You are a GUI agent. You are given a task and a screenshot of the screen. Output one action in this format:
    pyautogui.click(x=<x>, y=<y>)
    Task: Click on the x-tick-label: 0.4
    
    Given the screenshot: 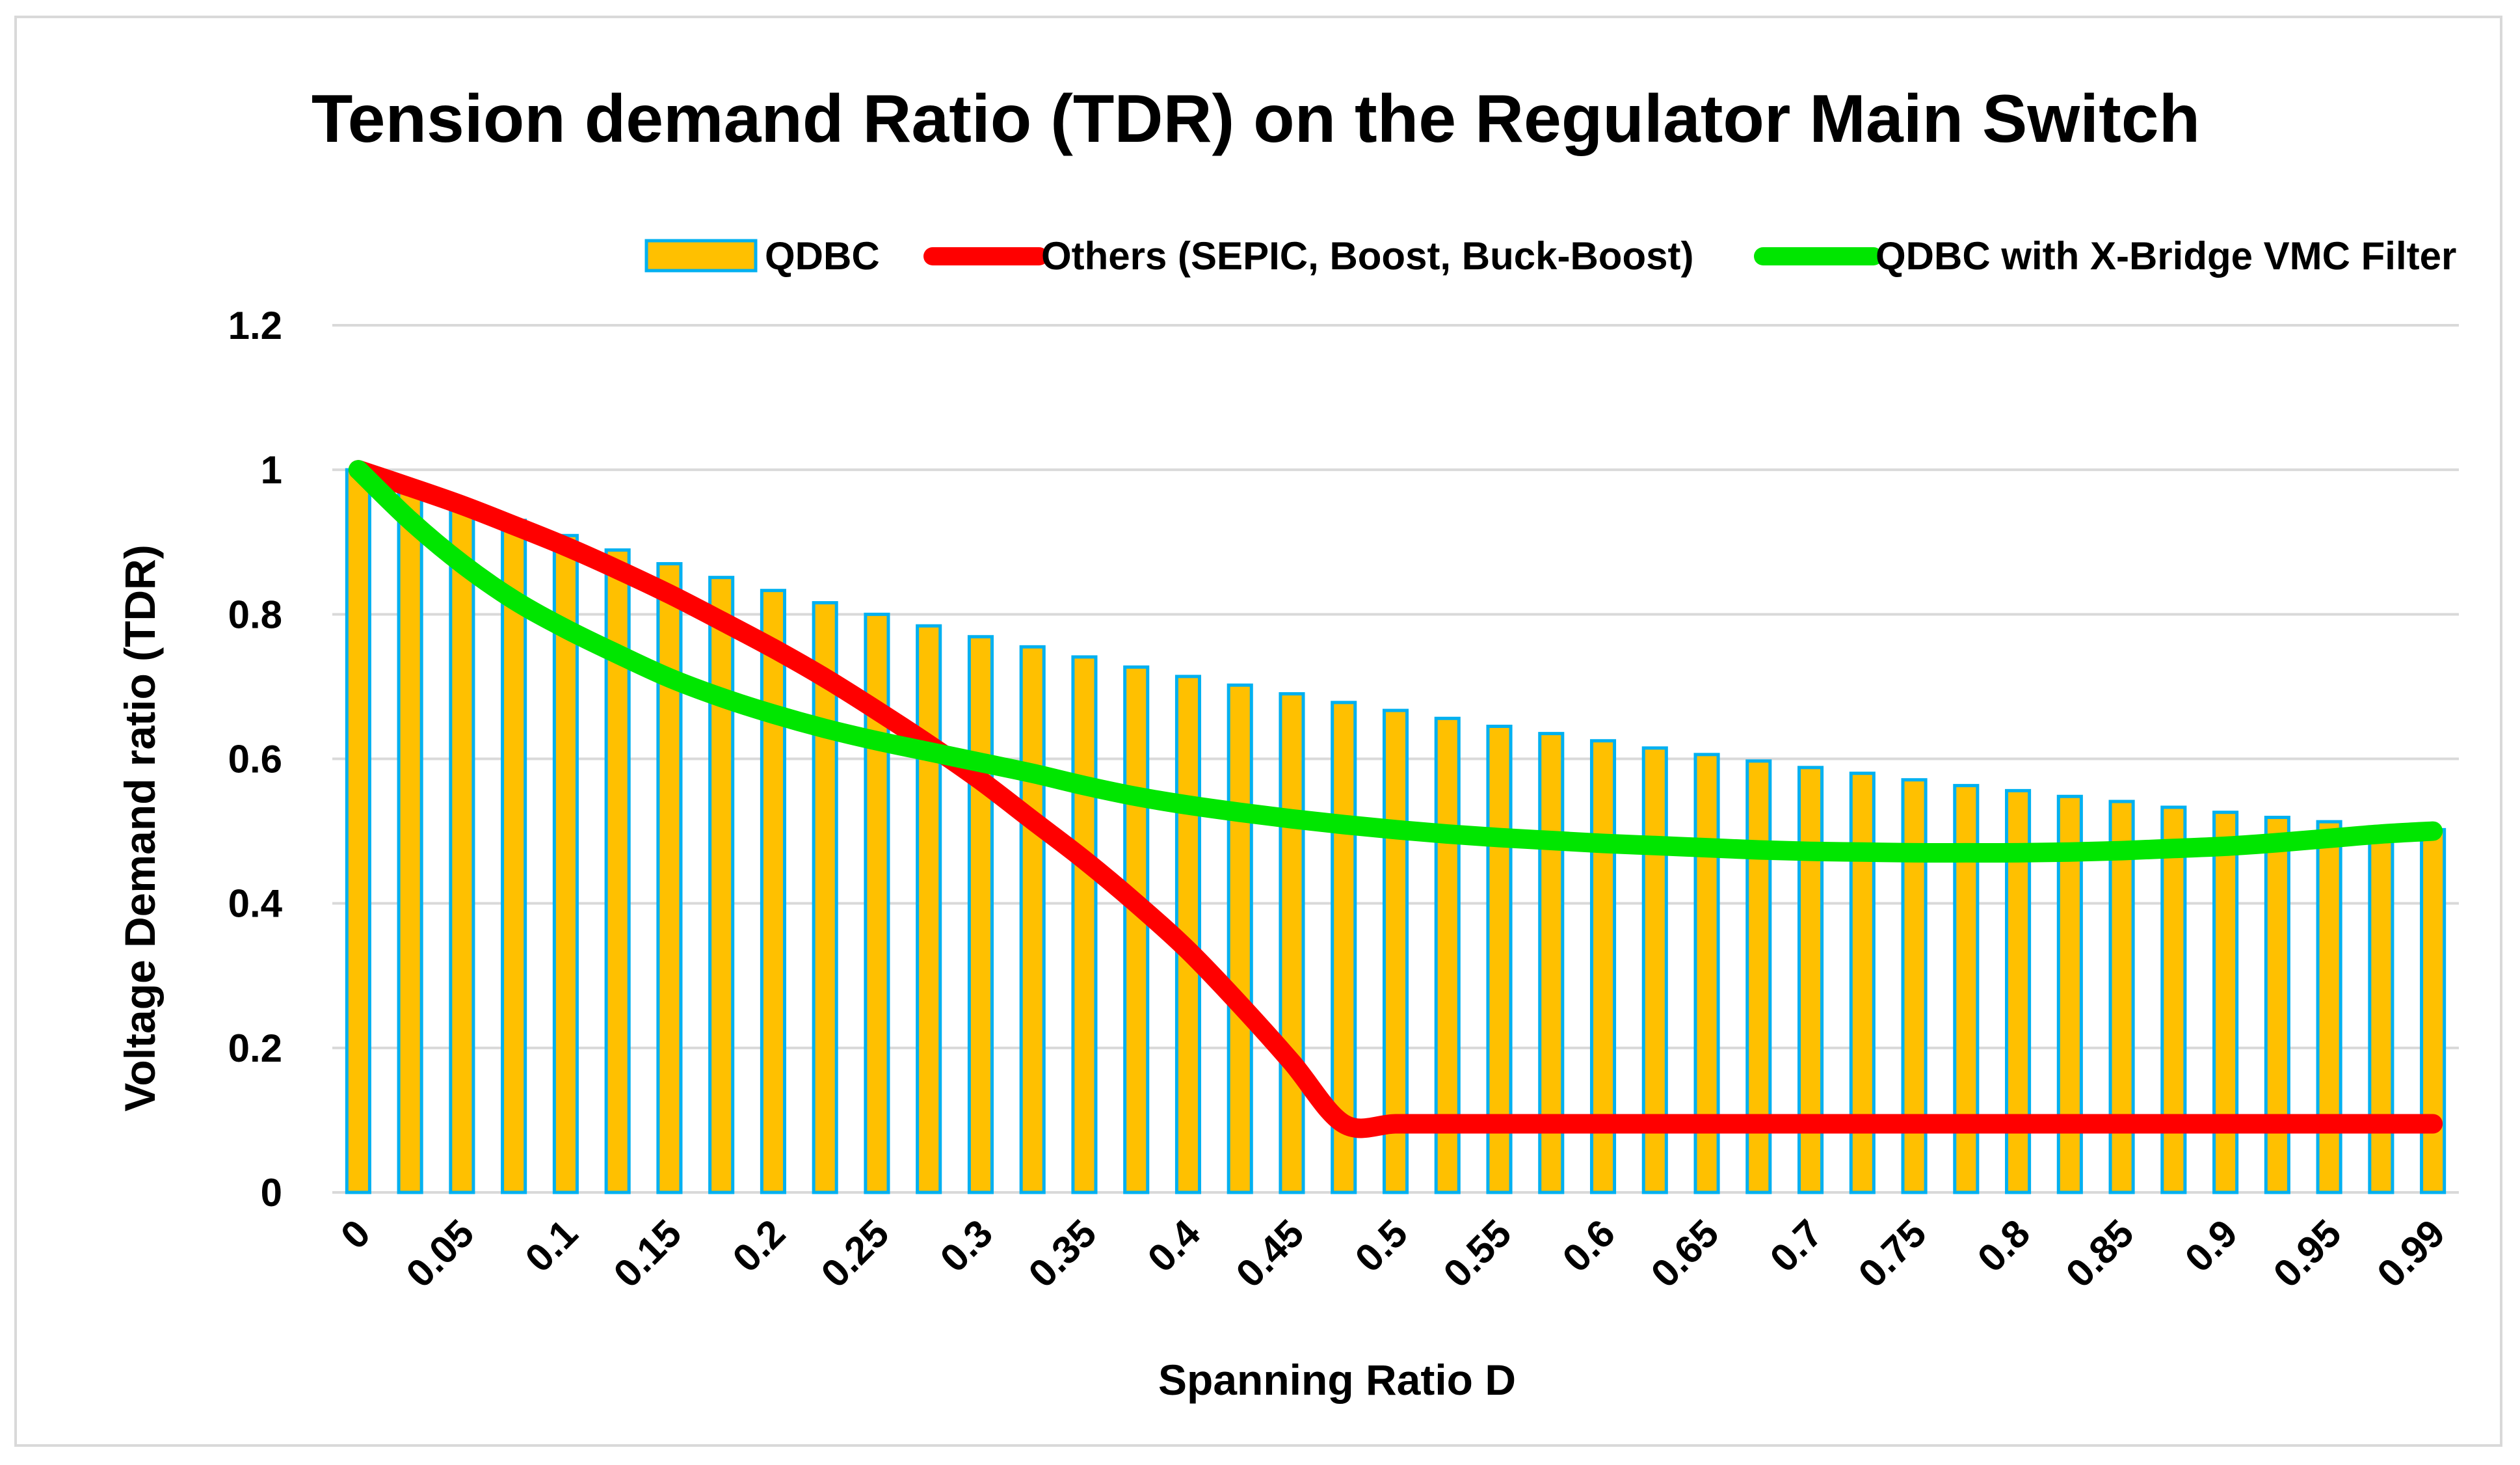 What is the action you would take?
    pyautogui.click(x=1174, y=1245)
    